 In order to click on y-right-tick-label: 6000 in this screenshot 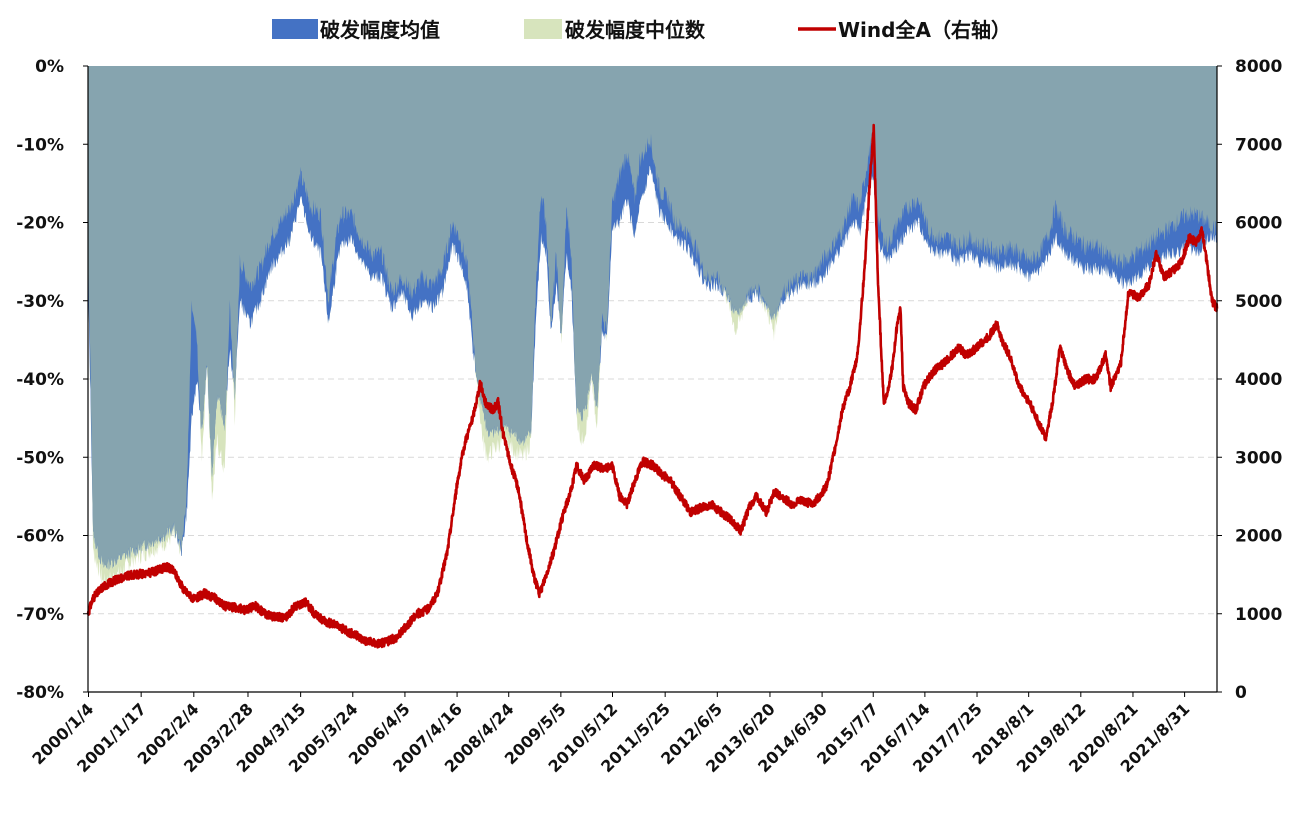, I will do `click(1258, 224)`.